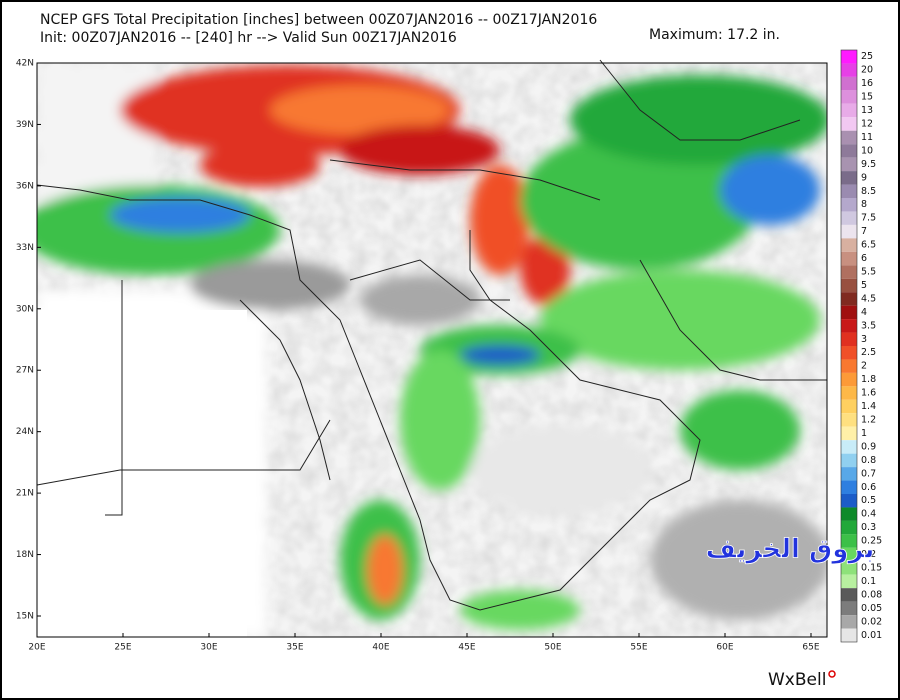  I want to click on latitude-label: 33N, so click(25, 248).